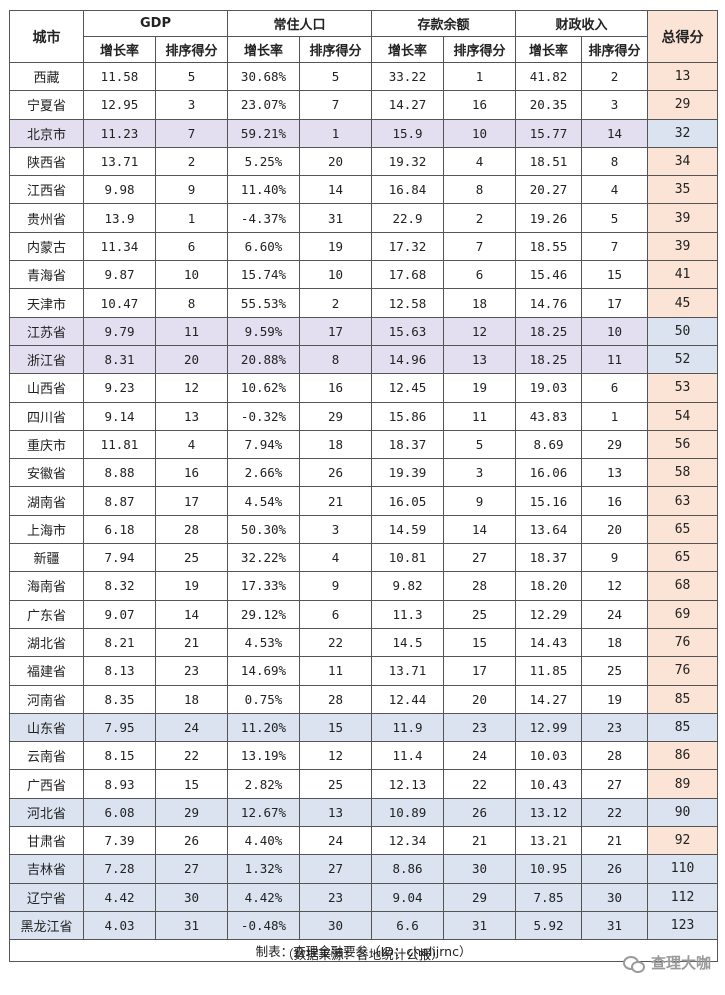 The width and height of the screenshot is (725, 995). What do you see at coordinates (408, 812) in the screenshot?
I see `deposit-rate-cell: 10.89` at bounding box center [408, 812].